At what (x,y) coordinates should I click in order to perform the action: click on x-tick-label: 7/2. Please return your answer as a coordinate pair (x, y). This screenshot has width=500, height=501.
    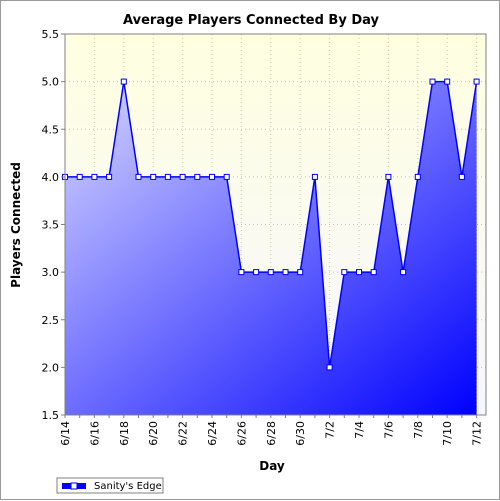
    Looking at the image, I should click on (330, 430).